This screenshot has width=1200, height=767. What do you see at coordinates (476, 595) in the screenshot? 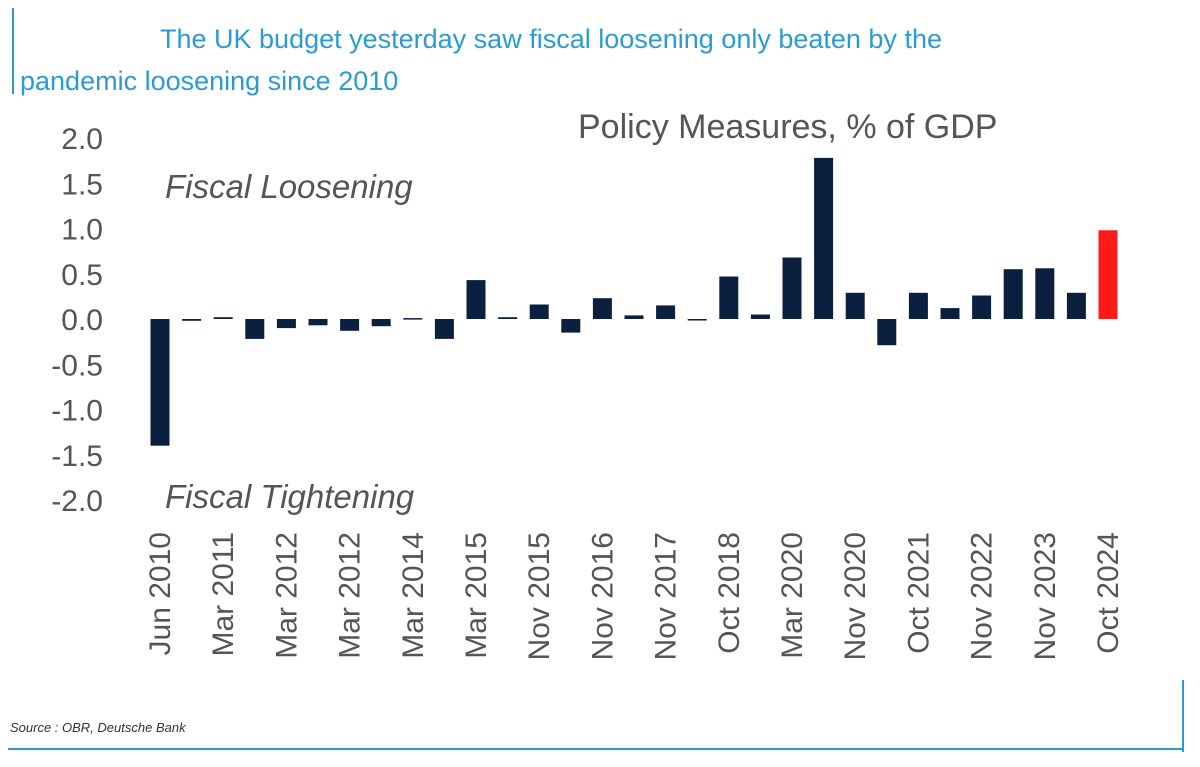
I see `x-tick-label: Mar 2015` at bounding box center [476, 595].